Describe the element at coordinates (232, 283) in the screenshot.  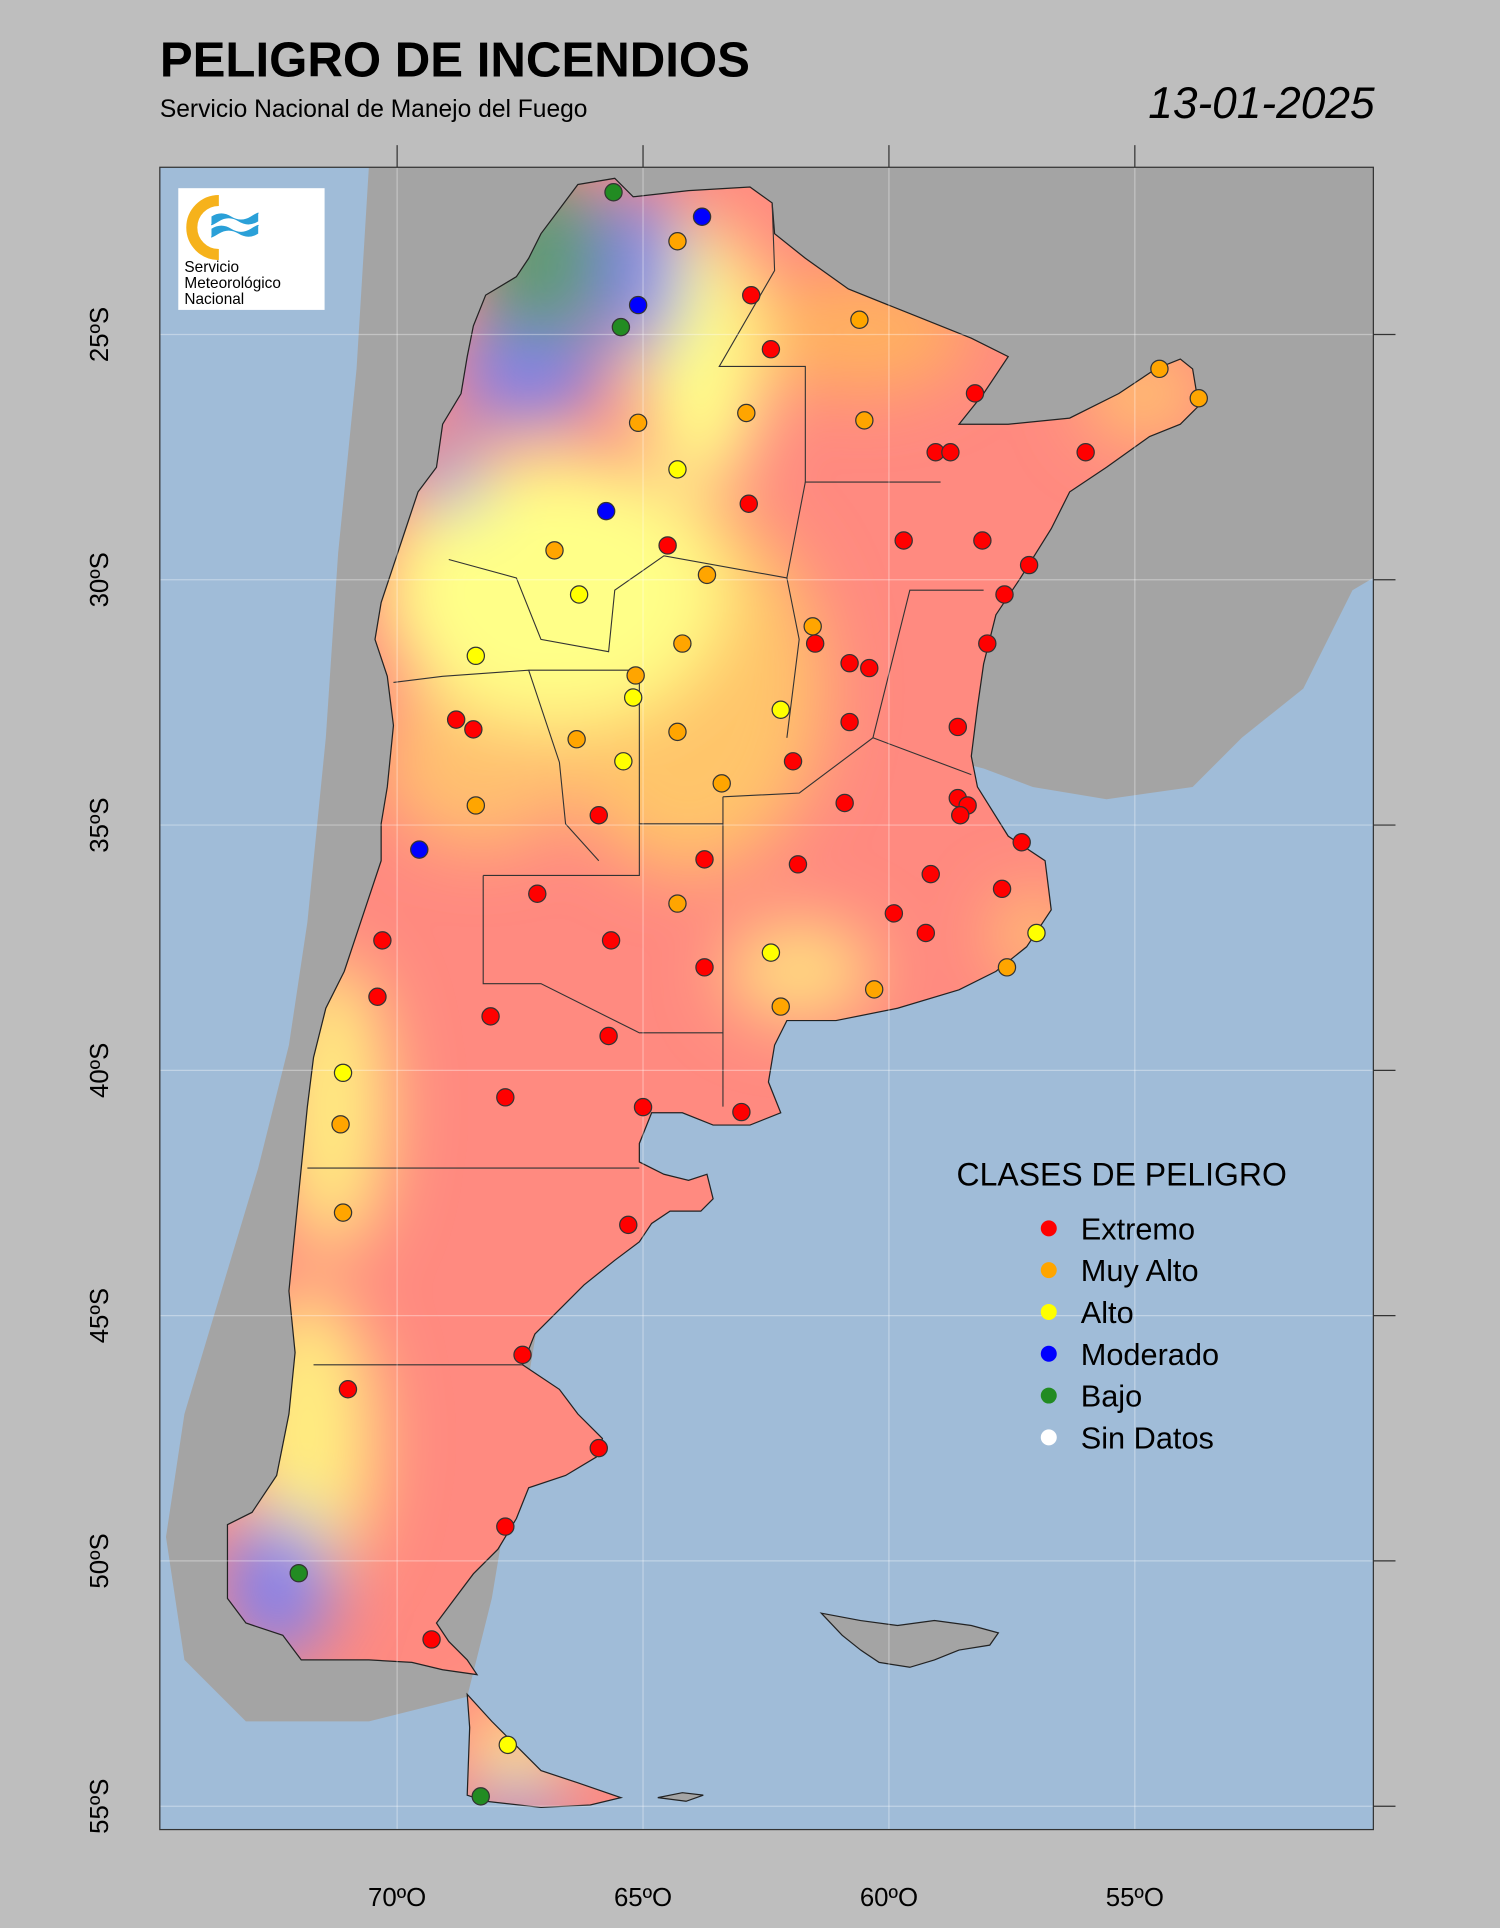
I see `logo-text-2: Meteorológico` at that location.